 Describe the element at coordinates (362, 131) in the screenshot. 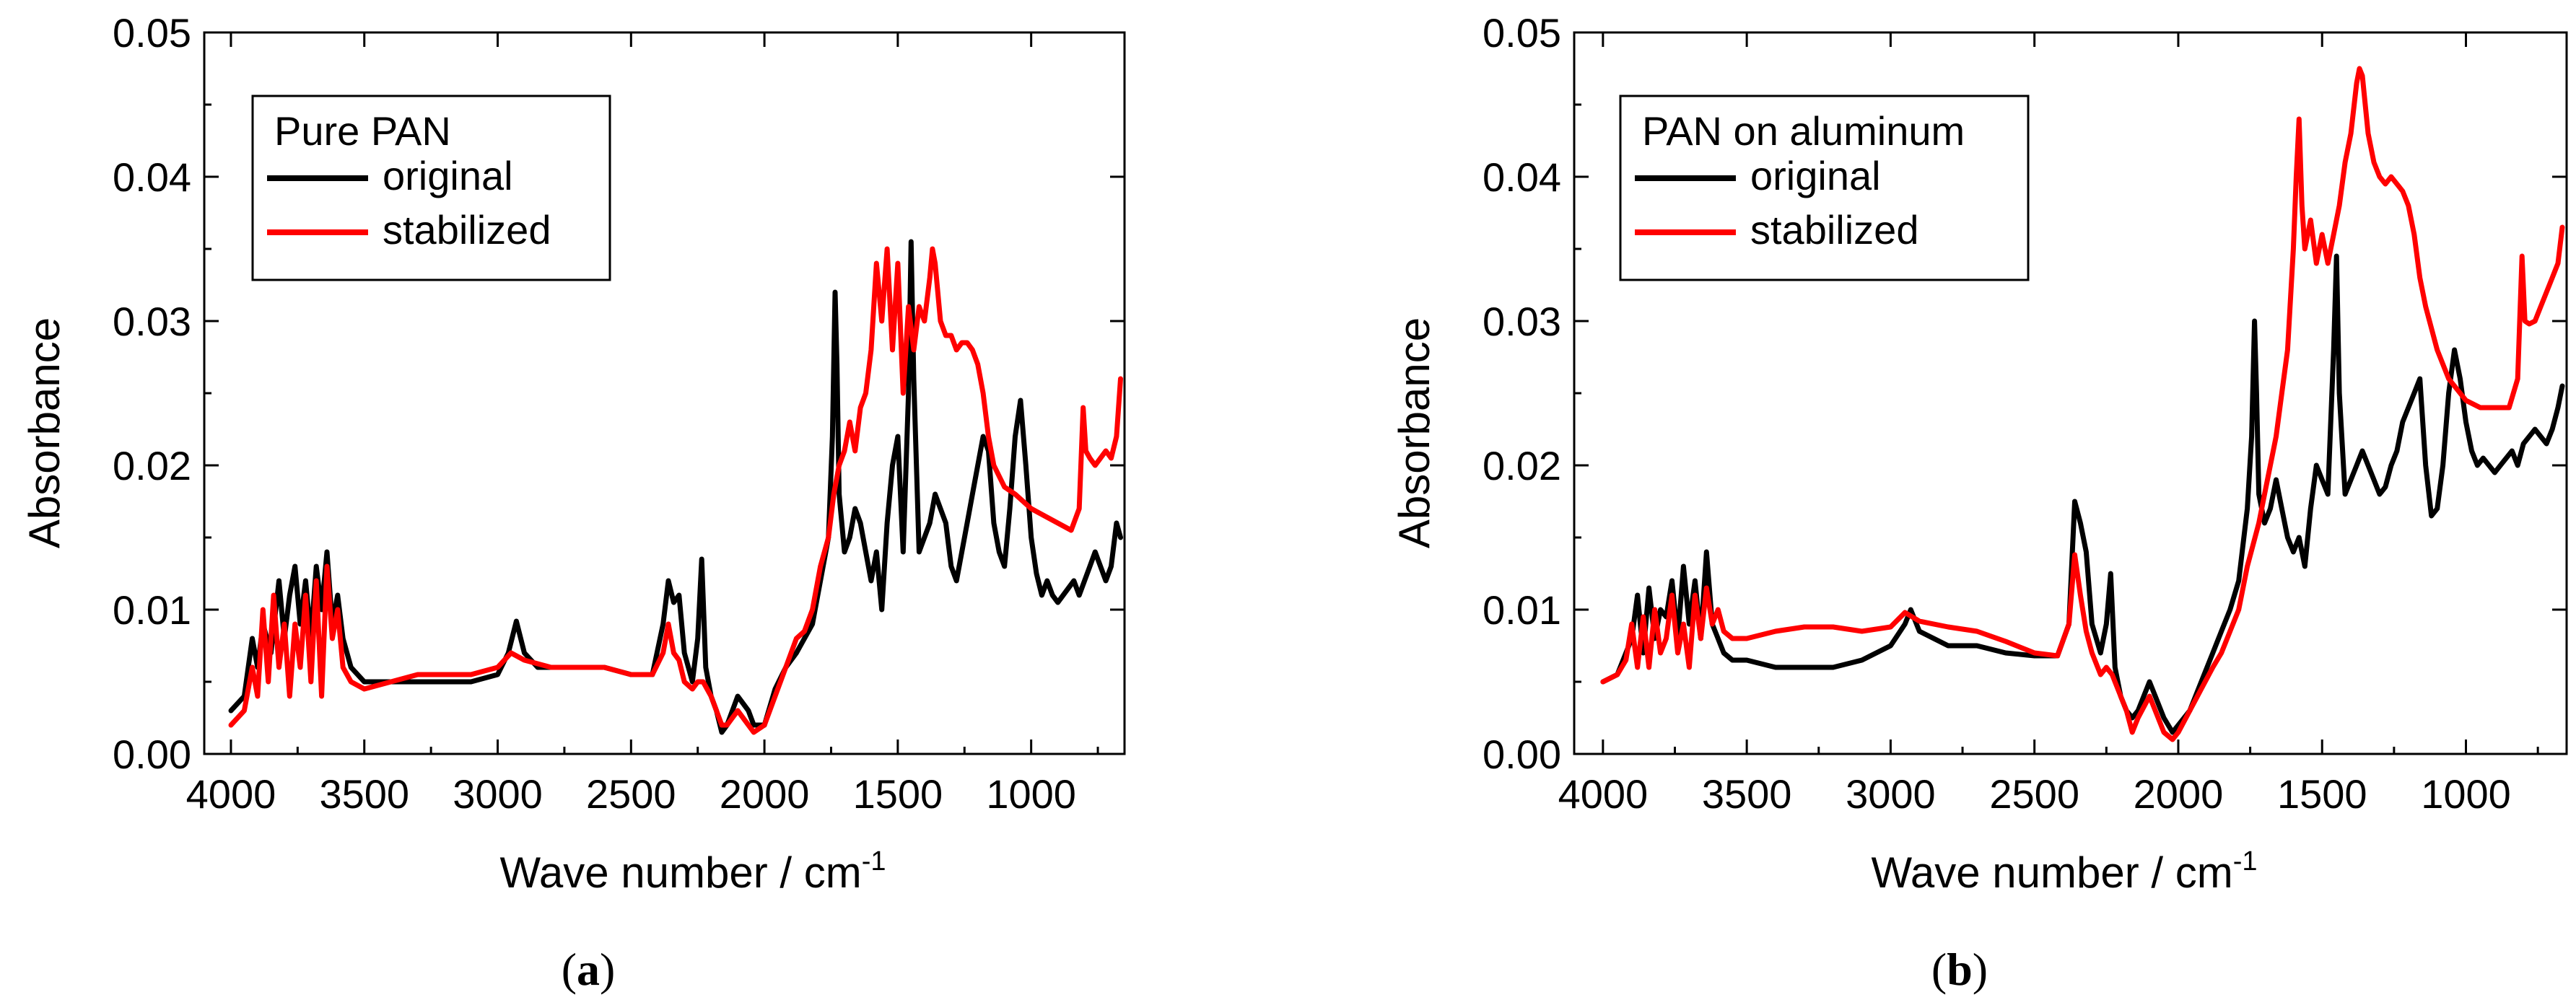

I see `legend-title-a: Pure PAN` at that location.